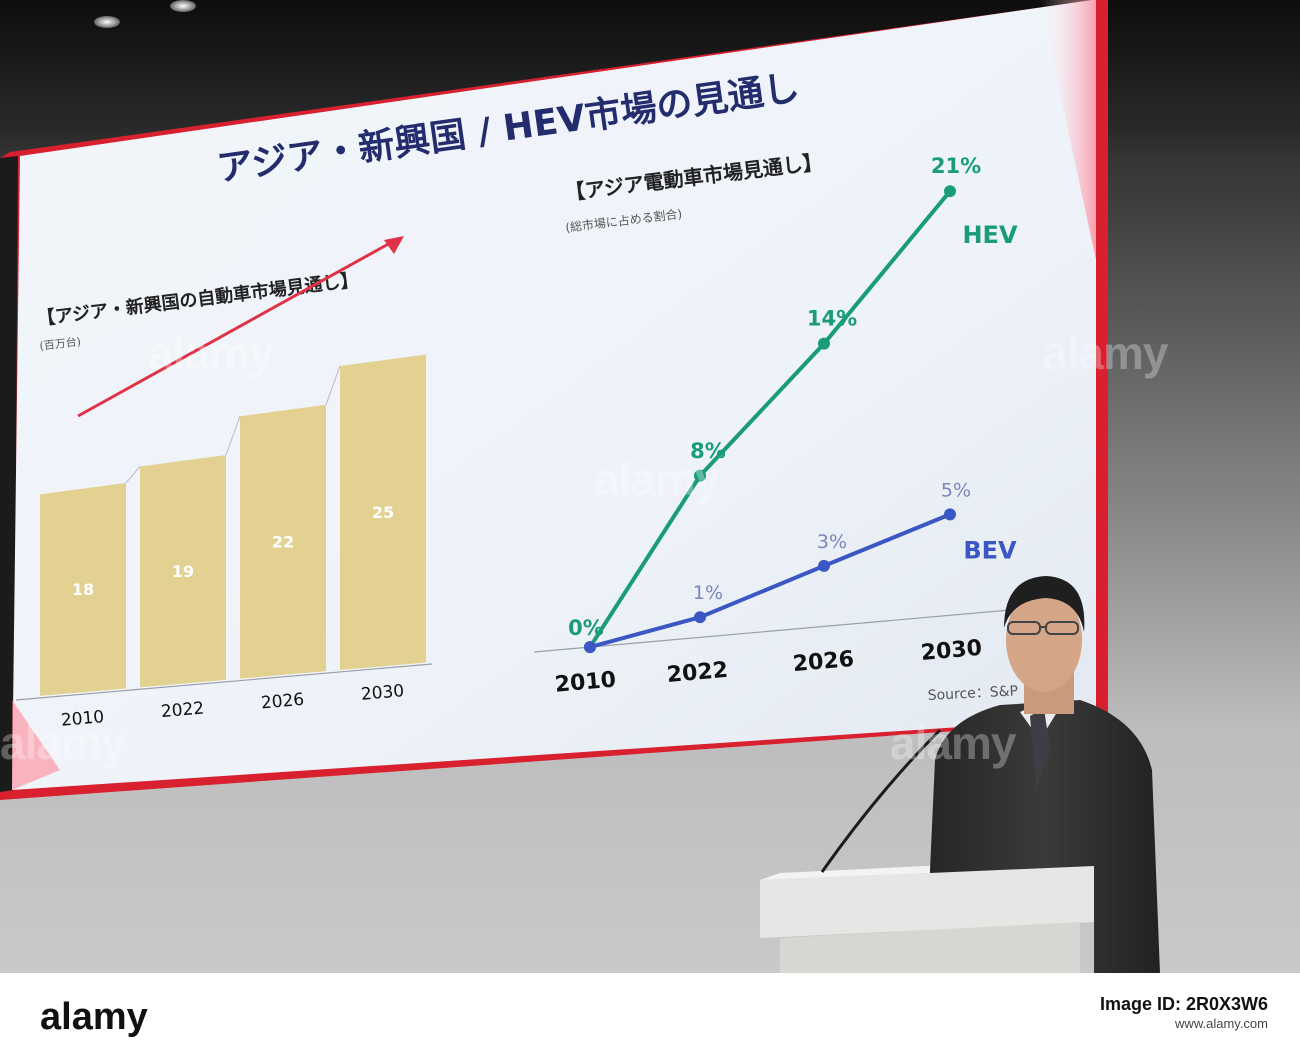  What do you see at coordinates (650, 1018) in the screenshot?
I see `watermark-bar` at bounding box center [650, 1018].